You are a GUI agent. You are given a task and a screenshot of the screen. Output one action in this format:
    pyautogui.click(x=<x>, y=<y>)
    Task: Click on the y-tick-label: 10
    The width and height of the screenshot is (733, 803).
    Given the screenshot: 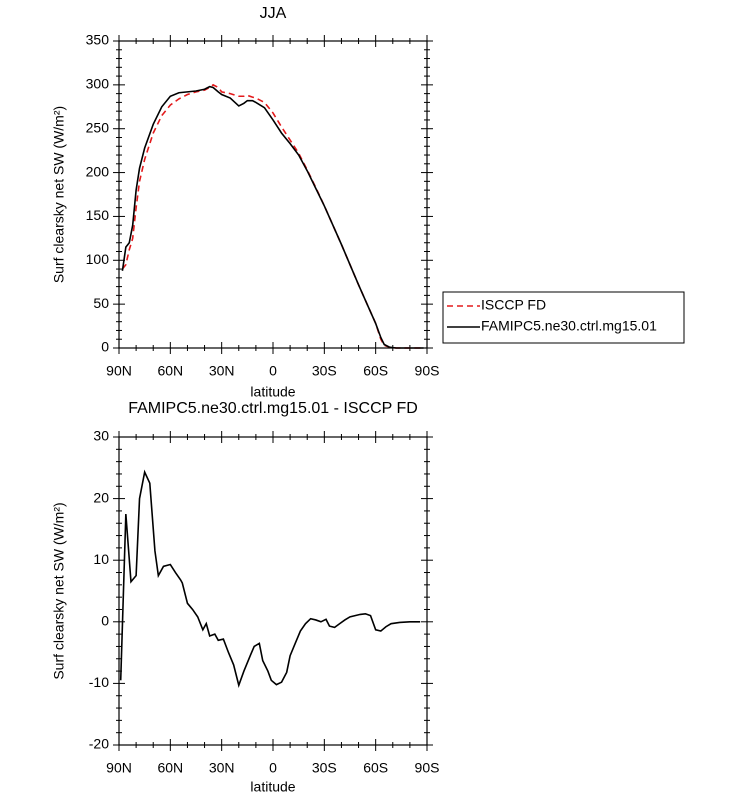 What is the action you would take?
    pyautogui.click(x=101, y=559)
    